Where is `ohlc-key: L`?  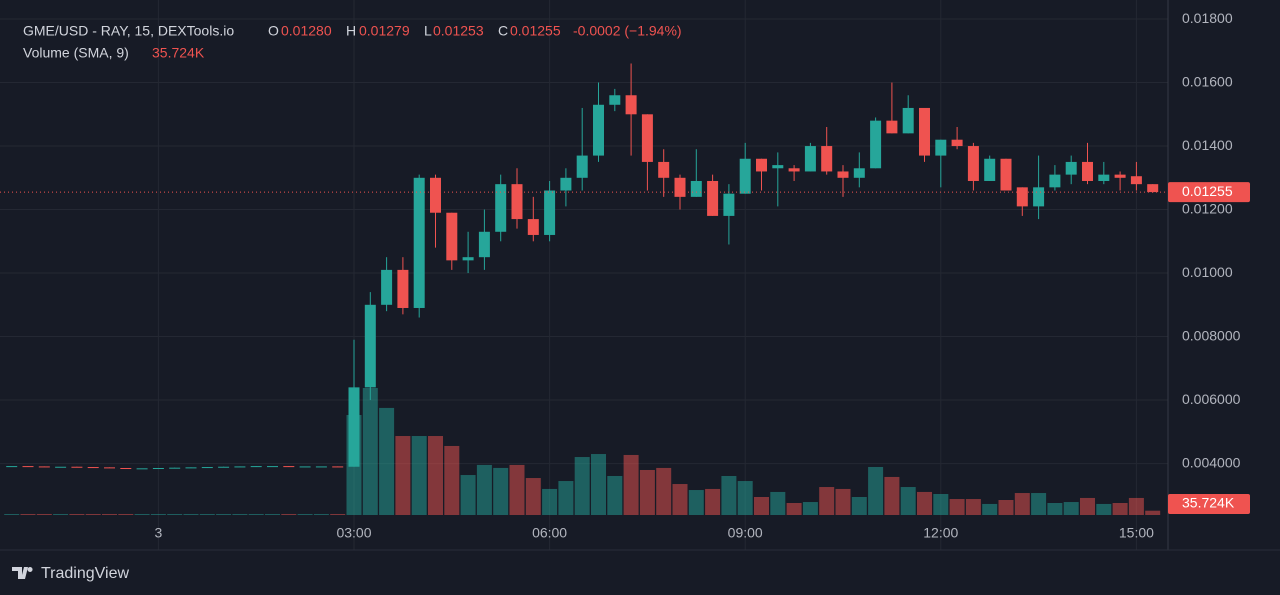 ohlc-key: L is located at coordinates (428, 31).